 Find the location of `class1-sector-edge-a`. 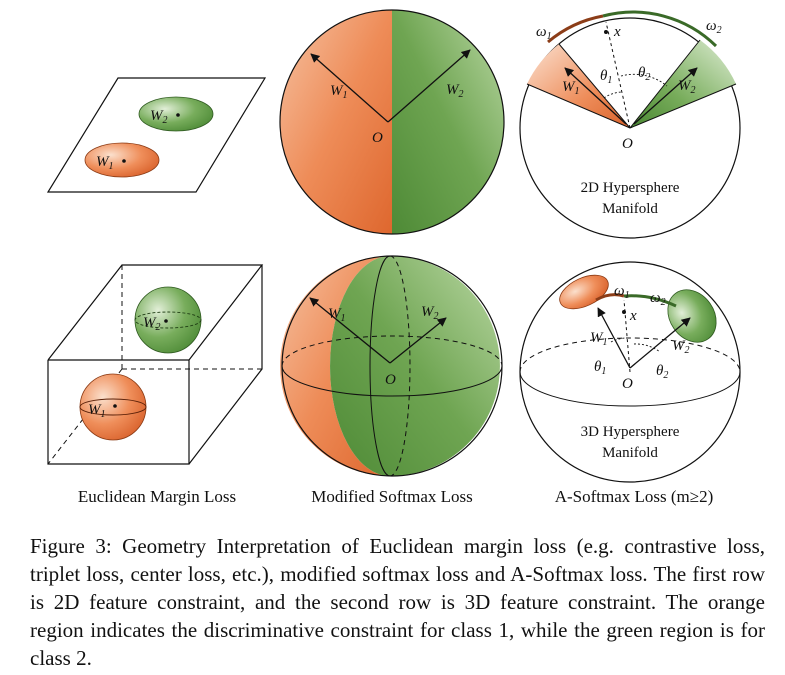

class1-sector-edge-a is located at coordinates (578, 106).